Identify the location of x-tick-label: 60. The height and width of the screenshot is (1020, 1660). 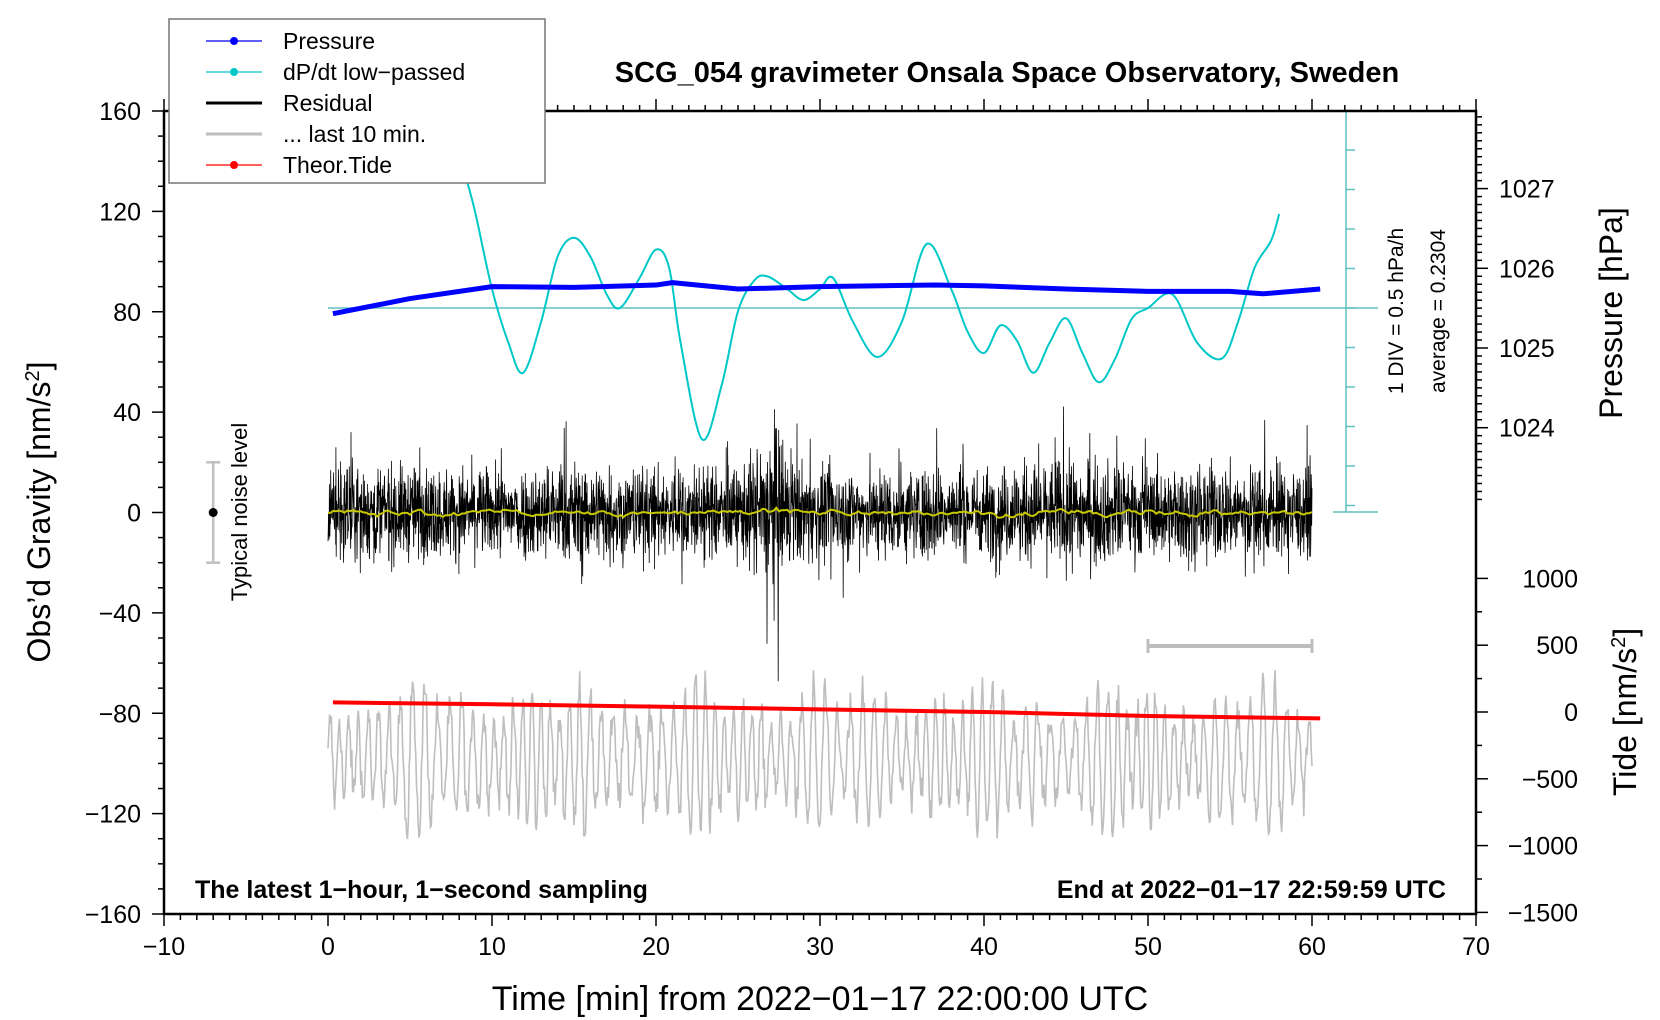
(1312, 947).